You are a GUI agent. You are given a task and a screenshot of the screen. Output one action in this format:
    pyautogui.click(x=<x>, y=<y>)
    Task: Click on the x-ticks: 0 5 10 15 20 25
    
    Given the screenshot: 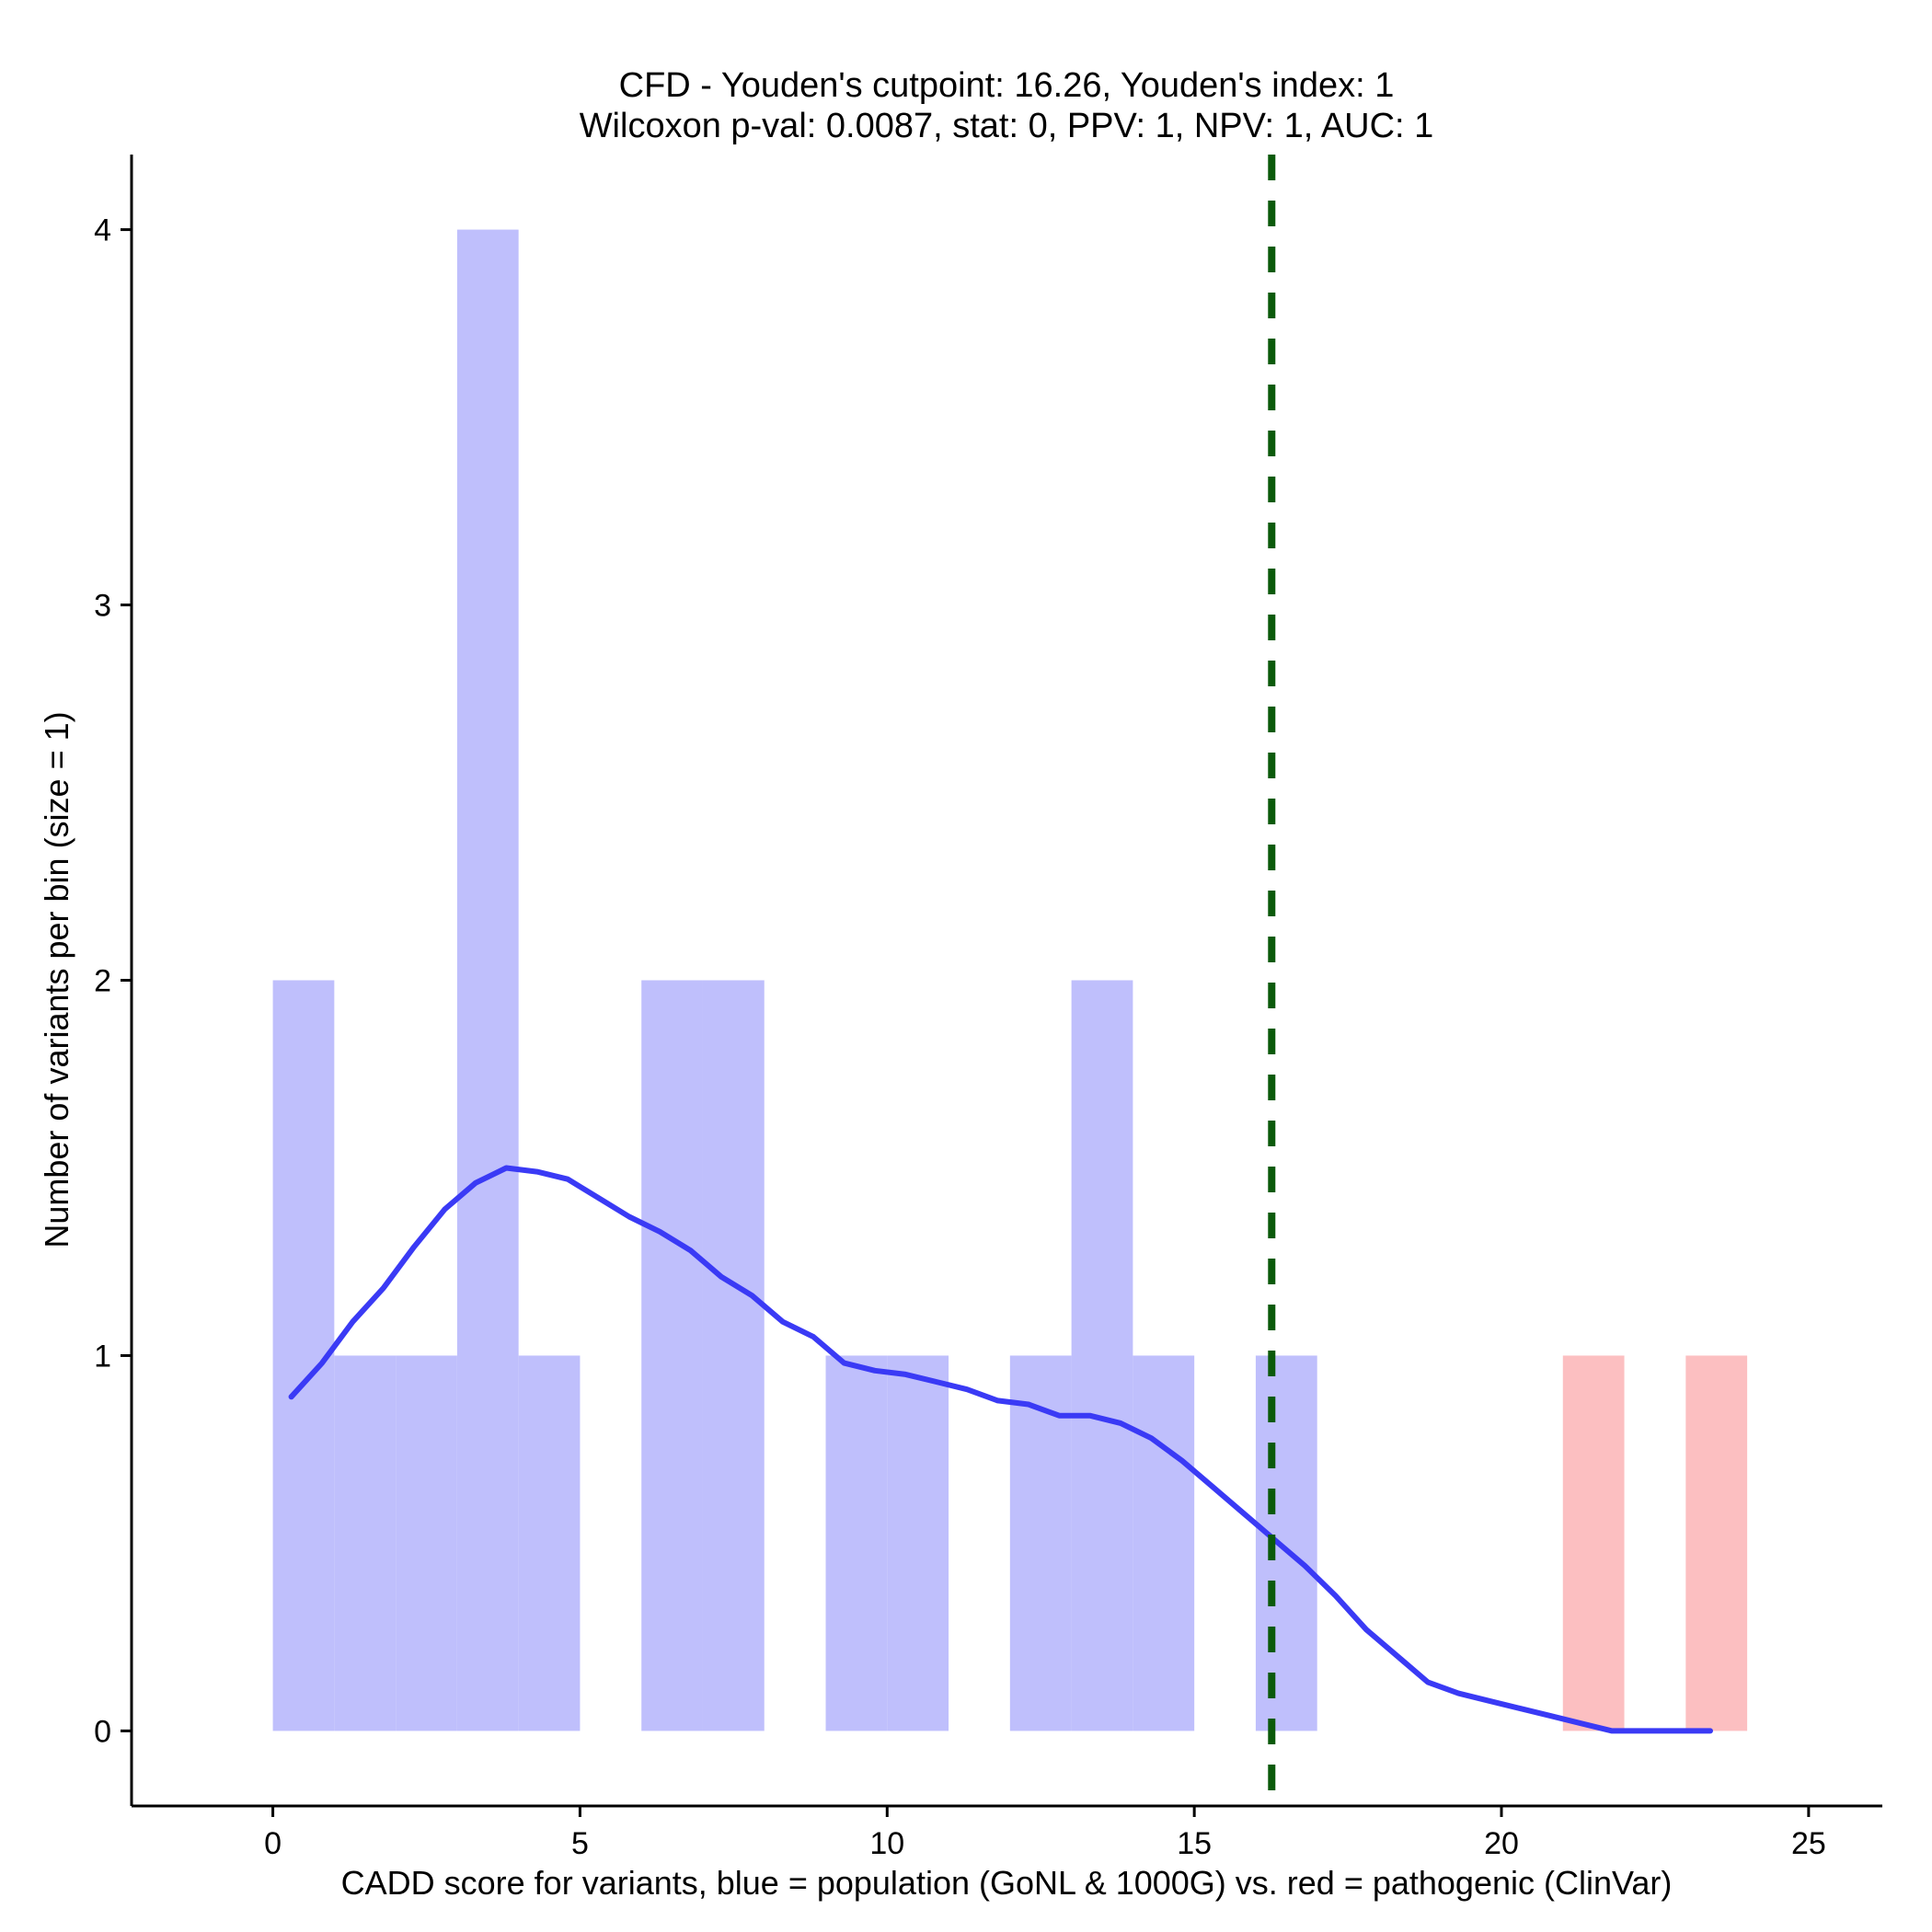 What is the action you would take?
    pyautogui.click(x=1045, y=1833)
    